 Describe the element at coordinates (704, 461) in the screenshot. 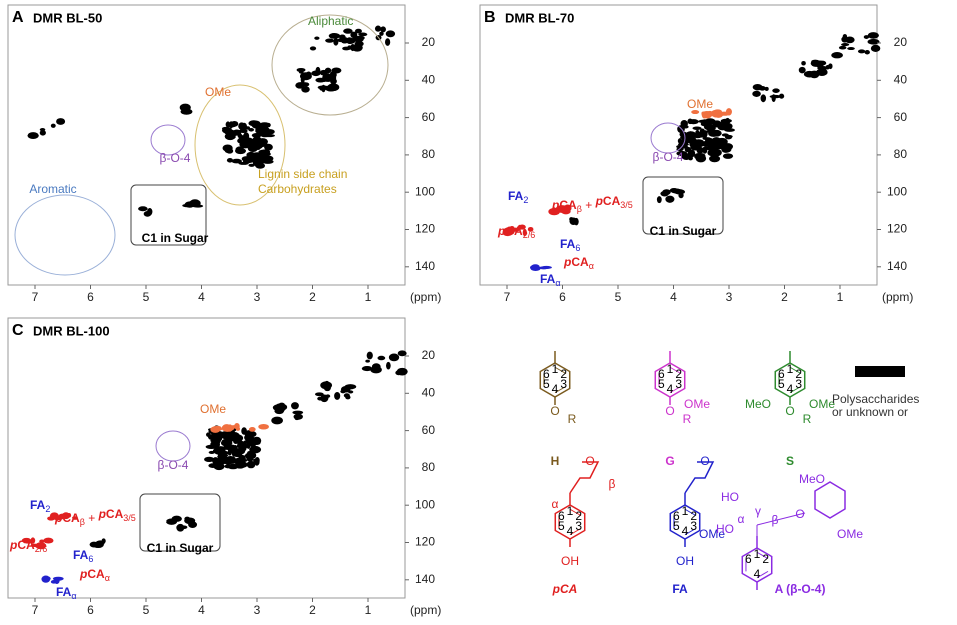

I see `substituent: O` at that location.